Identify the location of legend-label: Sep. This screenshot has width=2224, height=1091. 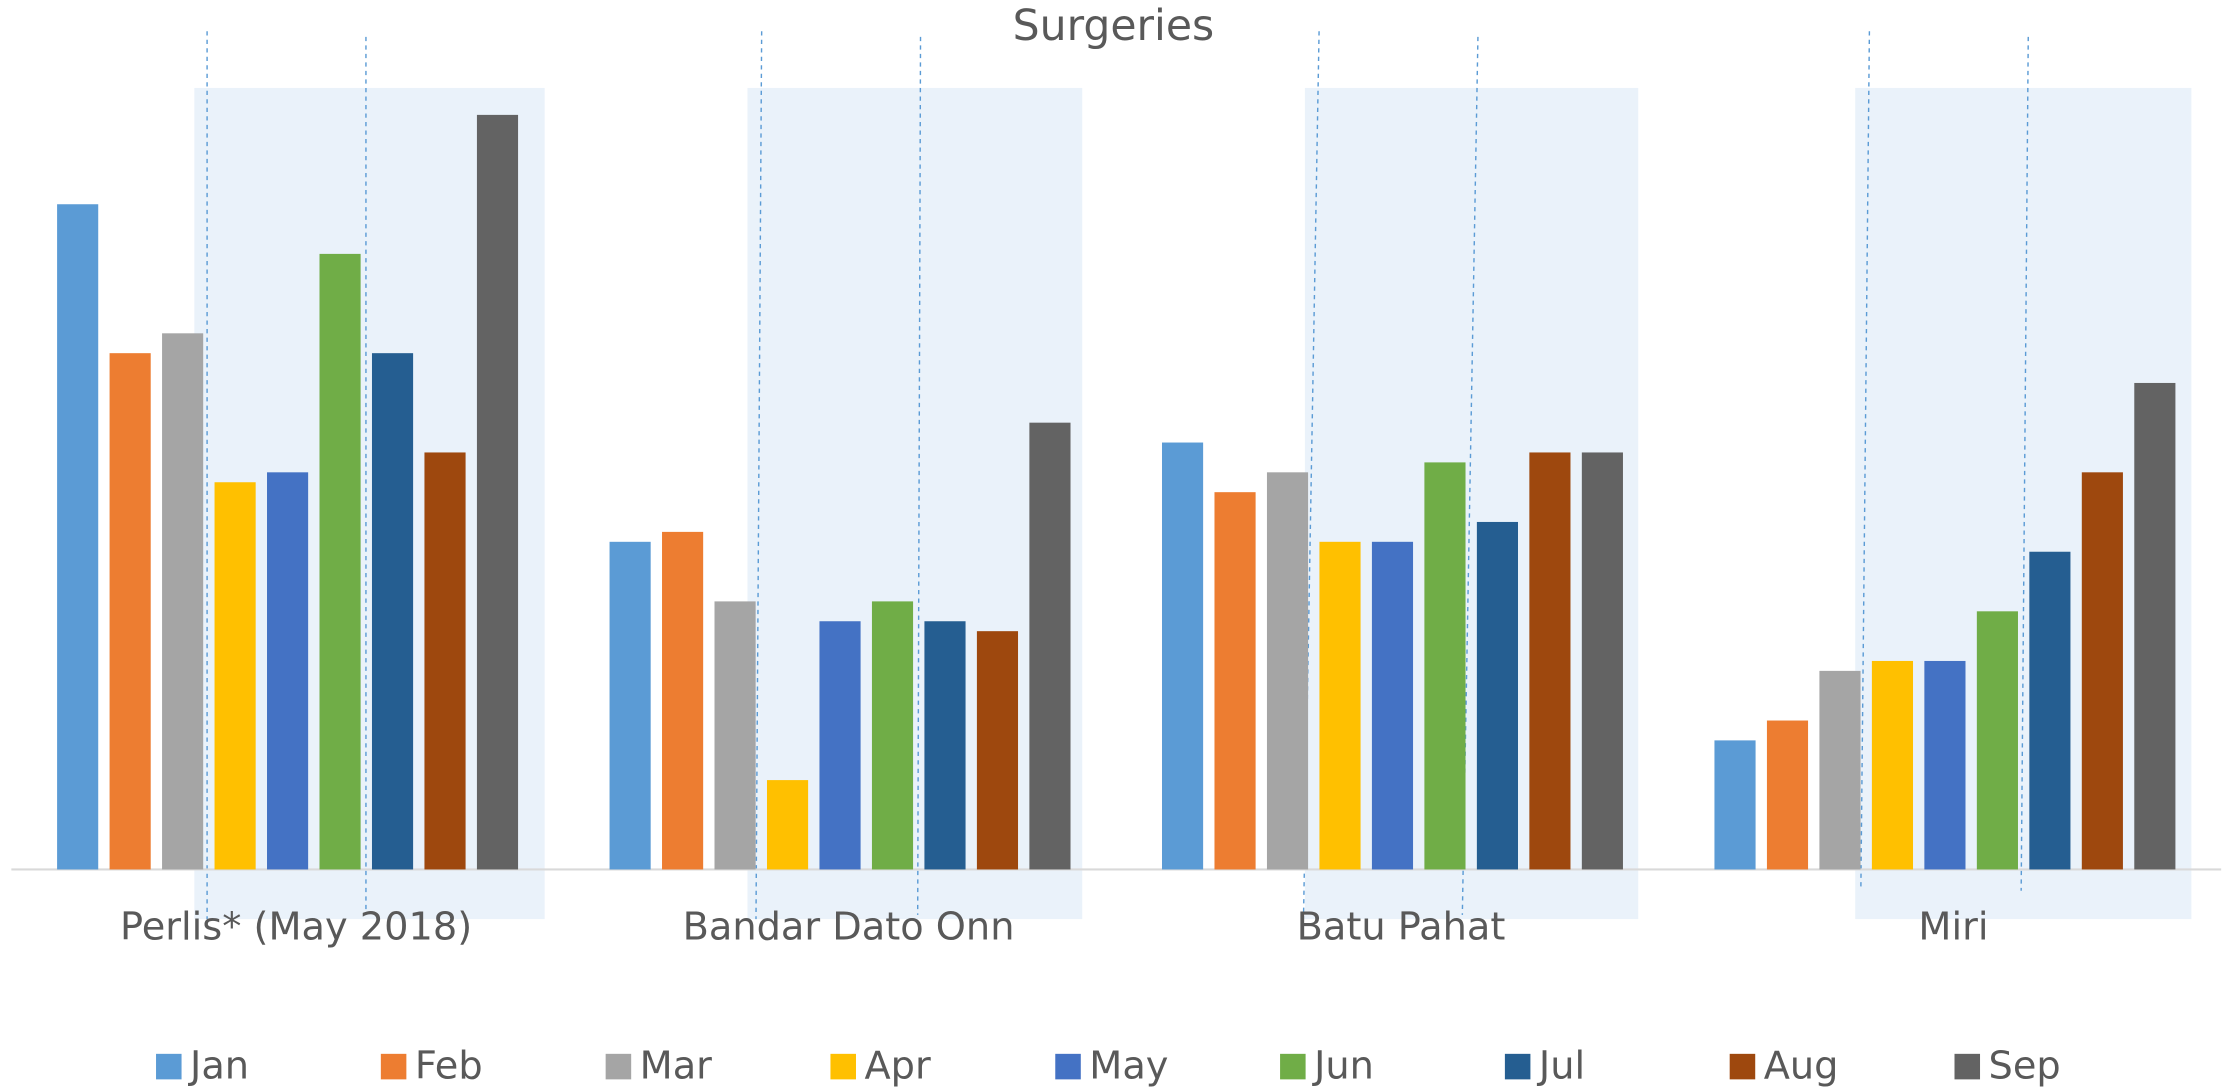
(2025, 1066).